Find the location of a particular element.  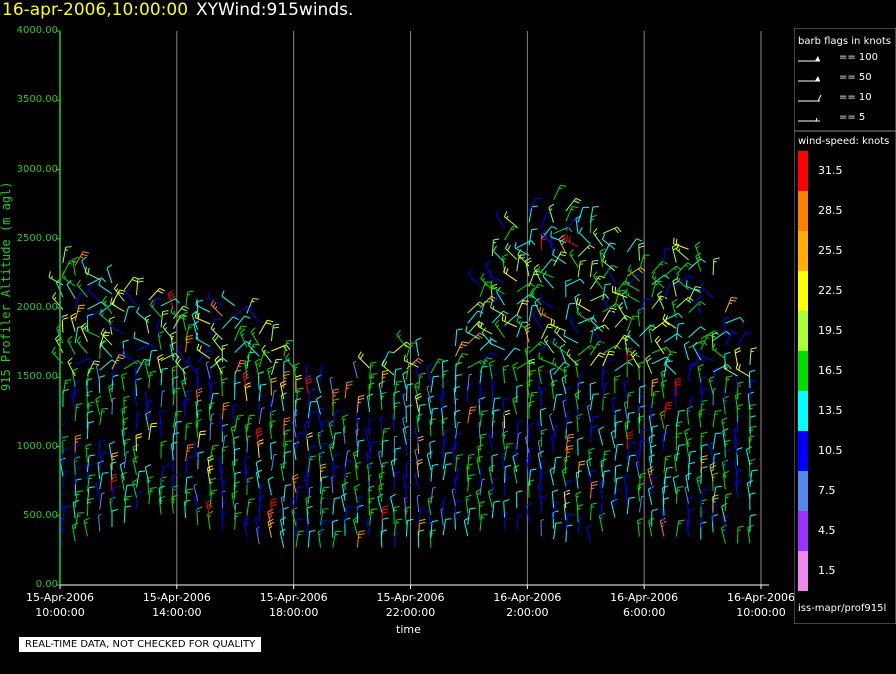

speed-legend-label: 1.5 is located at coordinates (827, 570).